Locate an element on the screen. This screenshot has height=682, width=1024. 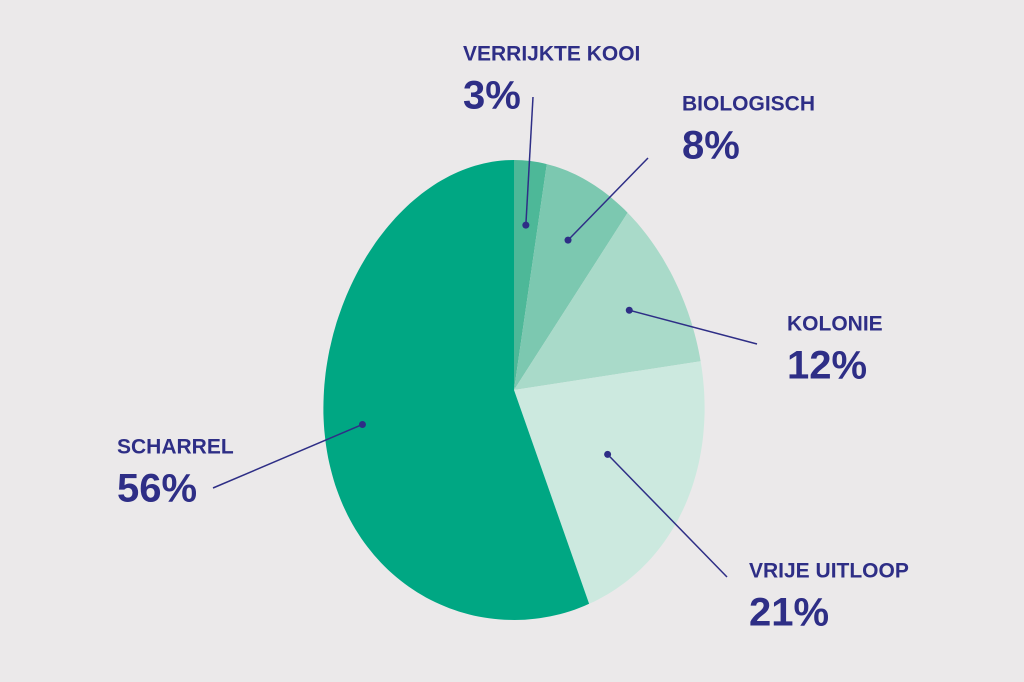
slice-label: KOLONIE is located at coordinates (835, 324).